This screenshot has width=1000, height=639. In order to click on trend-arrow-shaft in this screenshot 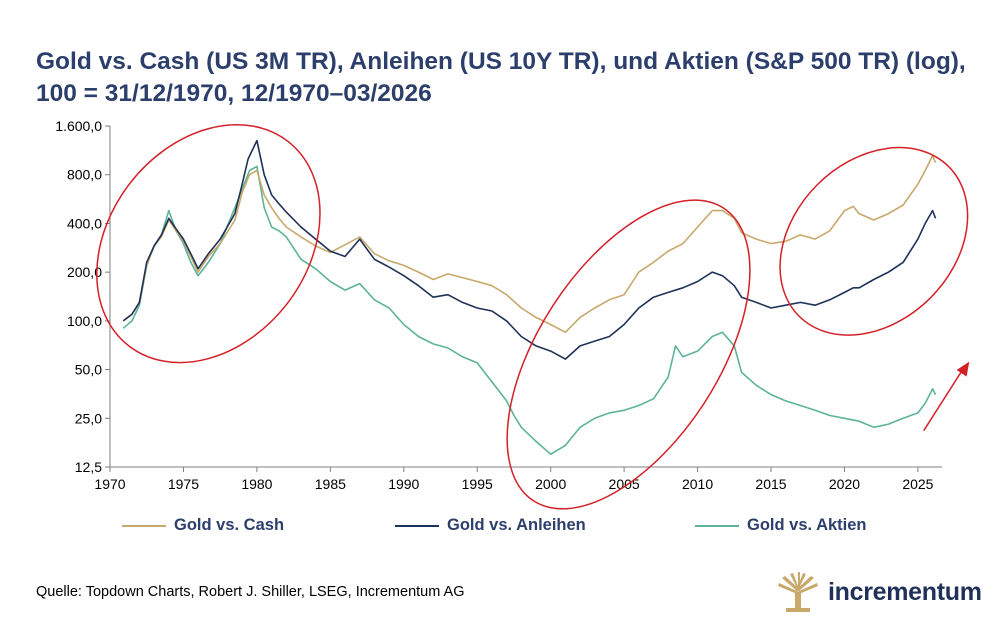, I will do `click(943, 399)`.